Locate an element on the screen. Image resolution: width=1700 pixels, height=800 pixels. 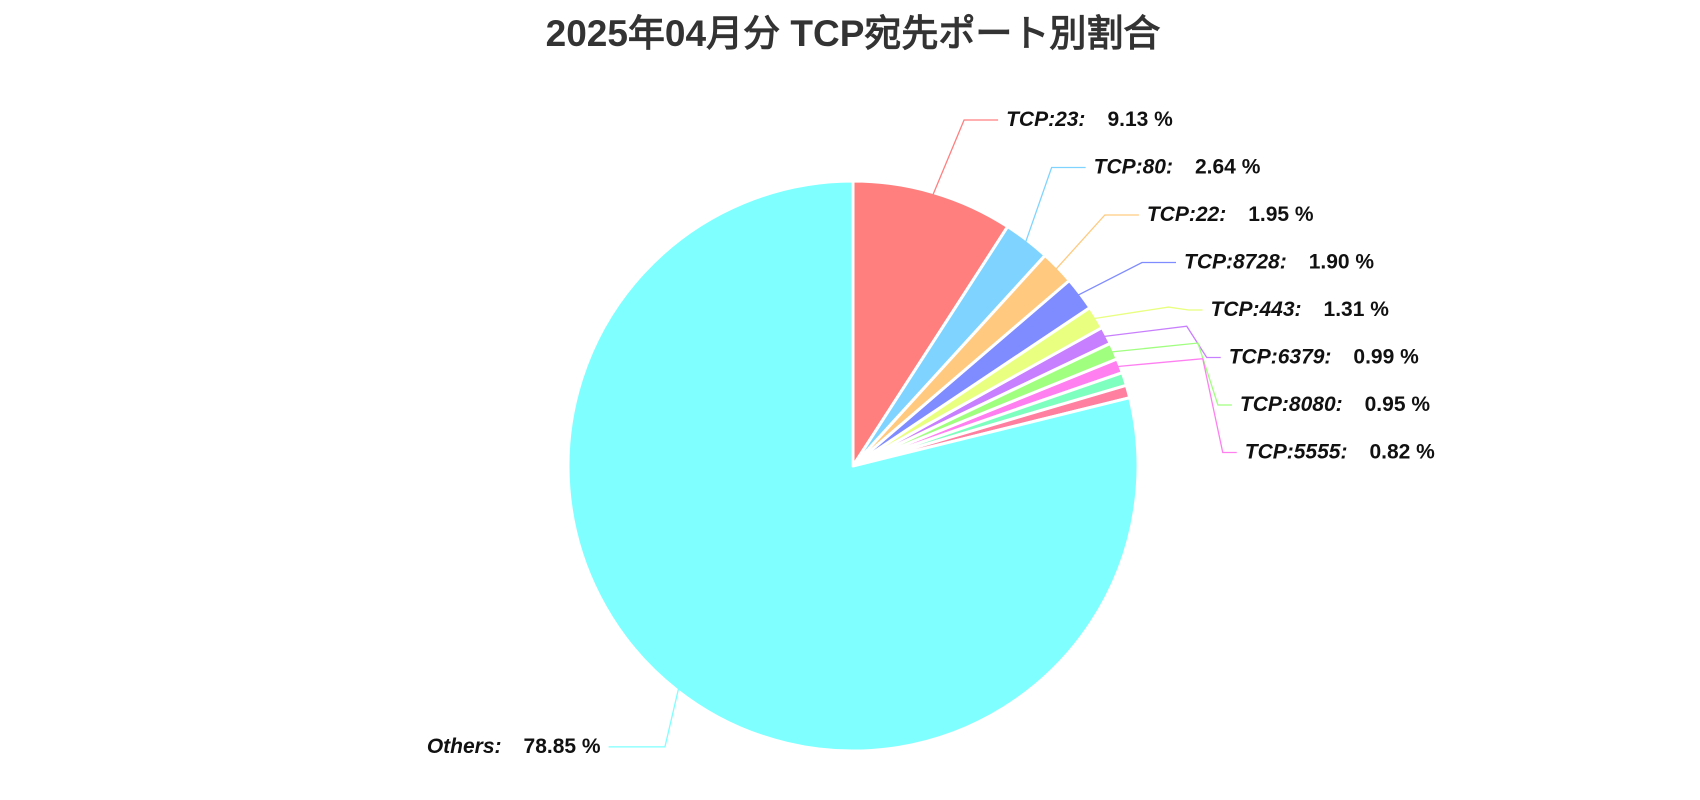
slice-label: TCP:443: 1.31 % is located at coordinates (1300, 309).